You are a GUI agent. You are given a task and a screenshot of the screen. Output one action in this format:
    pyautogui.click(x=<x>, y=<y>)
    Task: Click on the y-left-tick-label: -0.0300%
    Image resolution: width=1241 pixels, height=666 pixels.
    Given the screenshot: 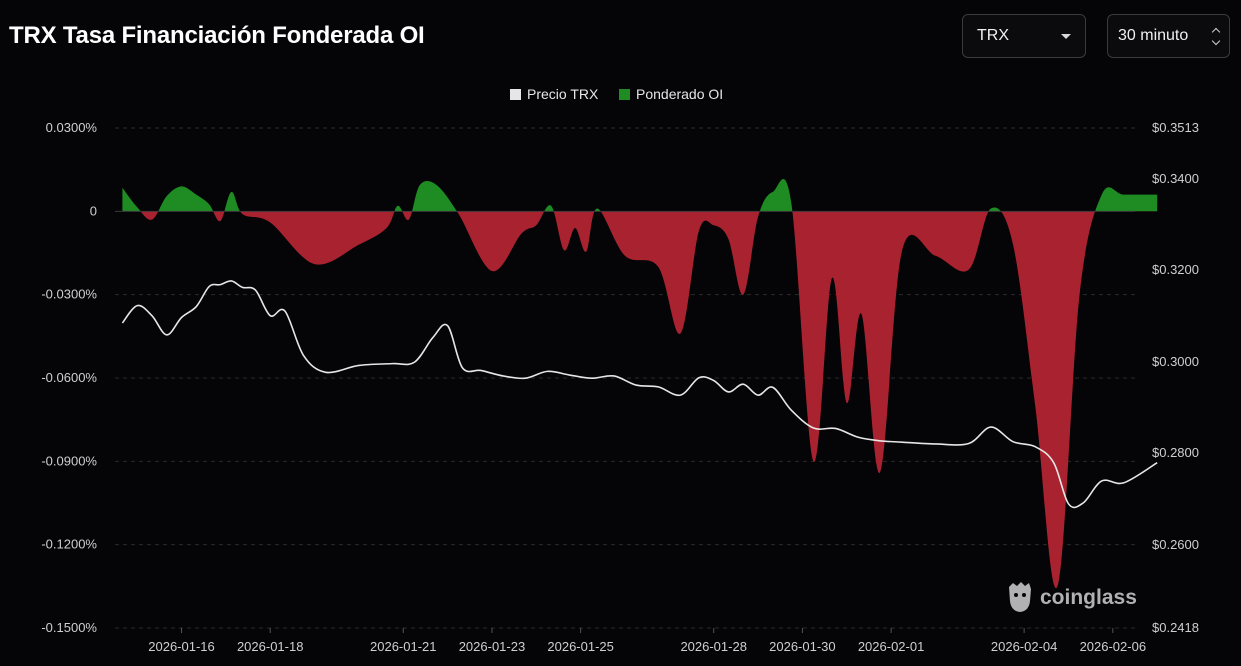 What is the action you would take?
    pyautogui.click(x=69, y=294)
    